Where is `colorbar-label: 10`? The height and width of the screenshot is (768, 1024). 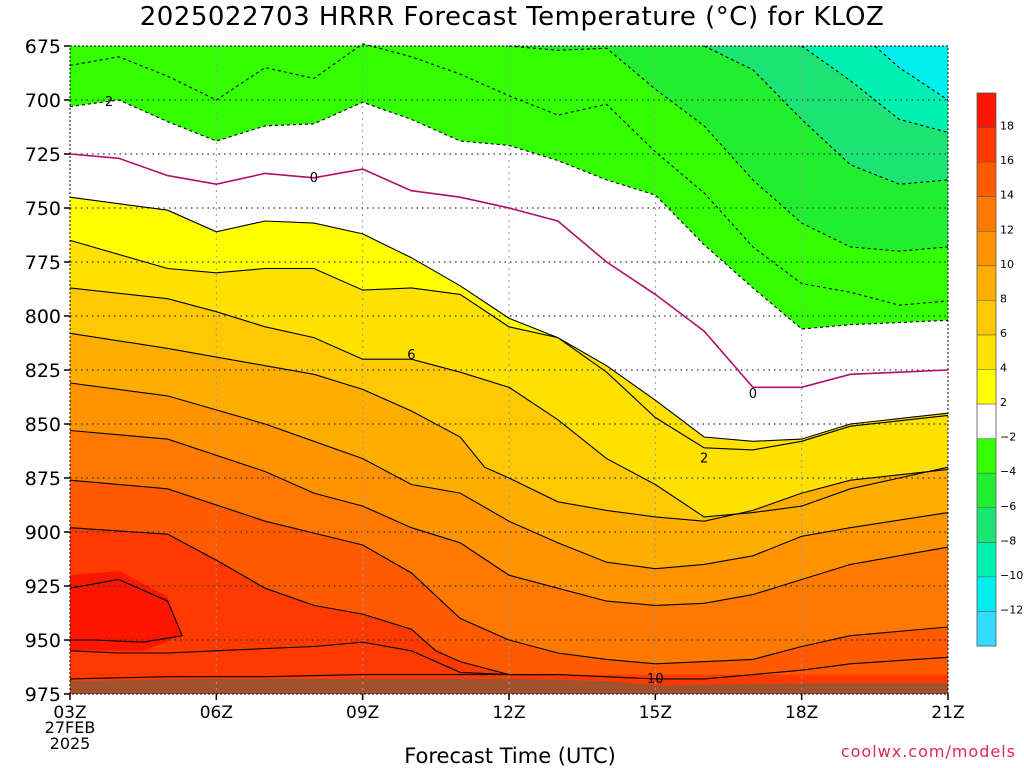
colorbar-label: 10 is located at coordinates (1007, 264).